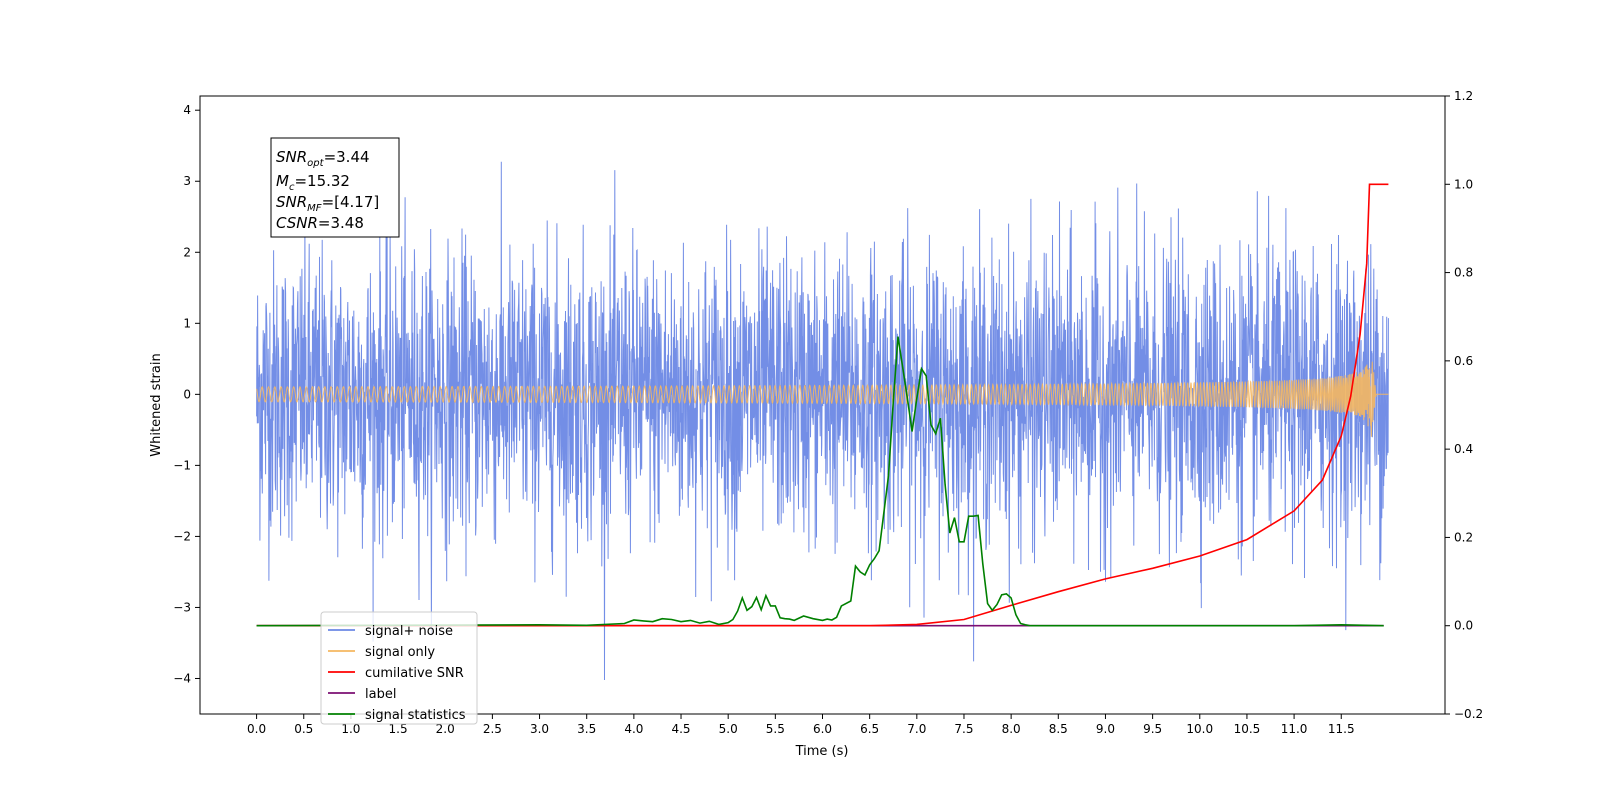  I want to click on y-tick-label-left: 0, so click(187, 394).